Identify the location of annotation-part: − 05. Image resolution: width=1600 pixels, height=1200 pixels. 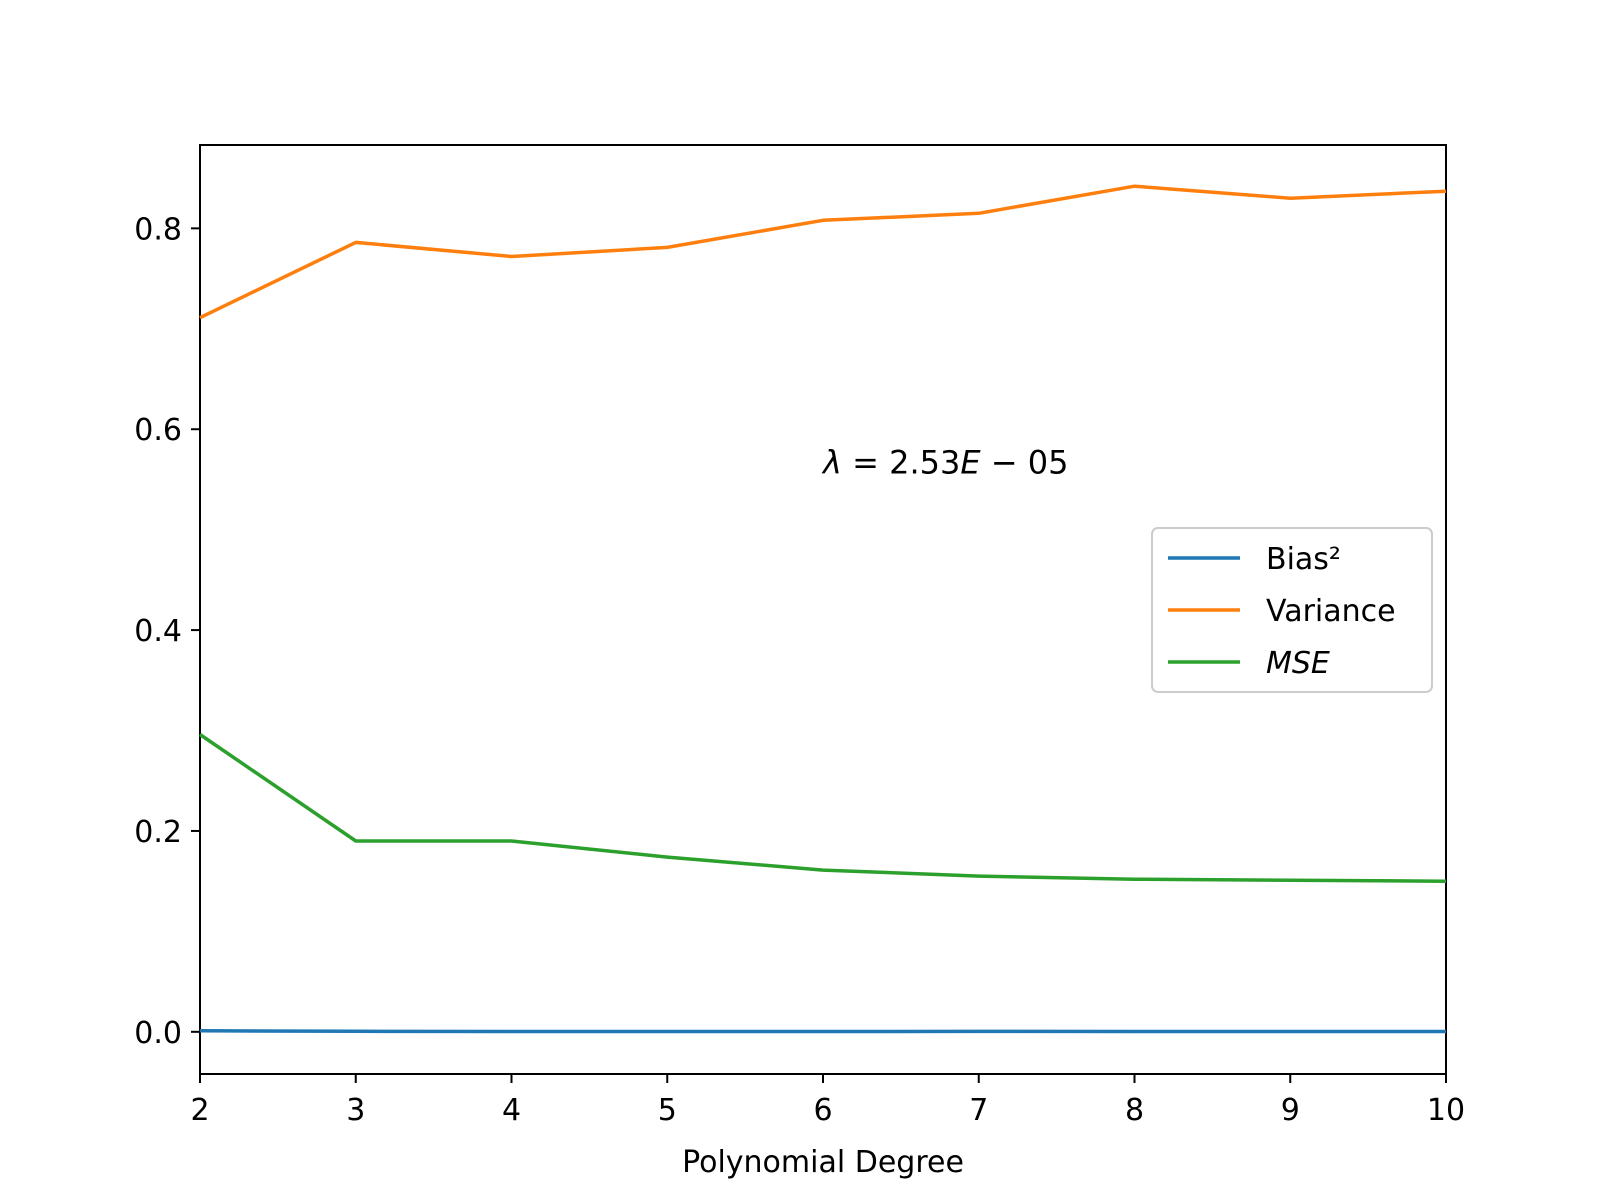
(1025, 462).